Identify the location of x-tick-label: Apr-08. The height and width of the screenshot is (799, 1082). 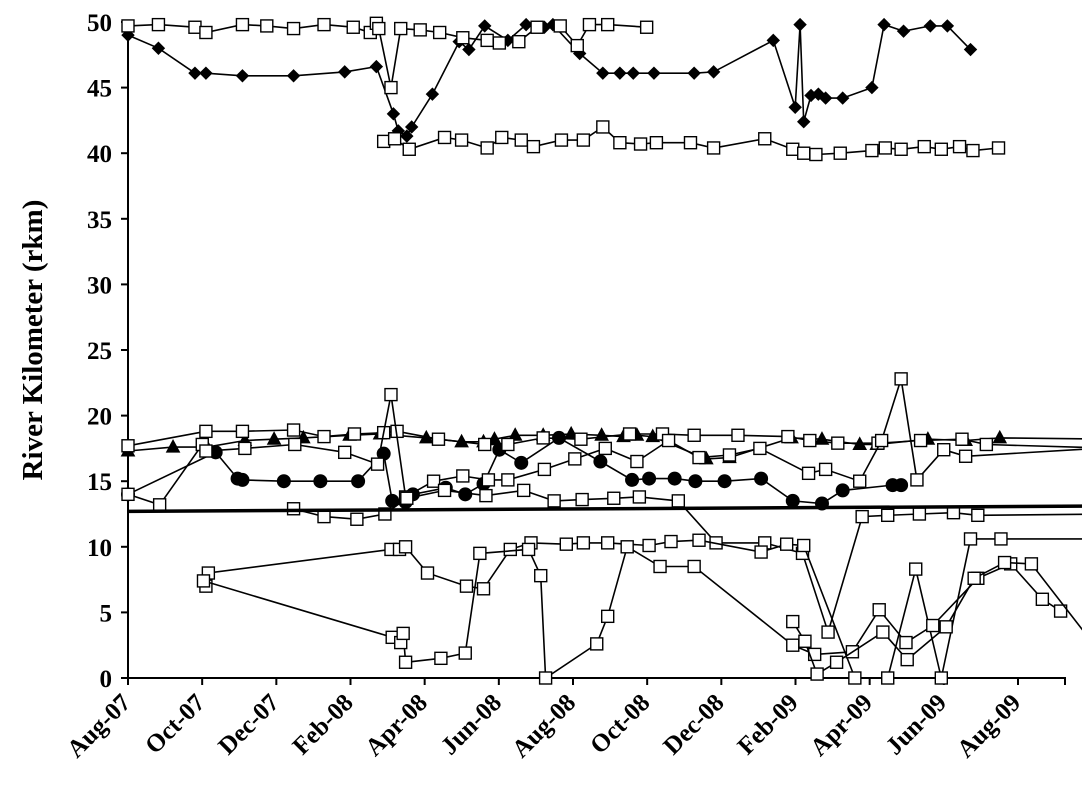
(396, 725).